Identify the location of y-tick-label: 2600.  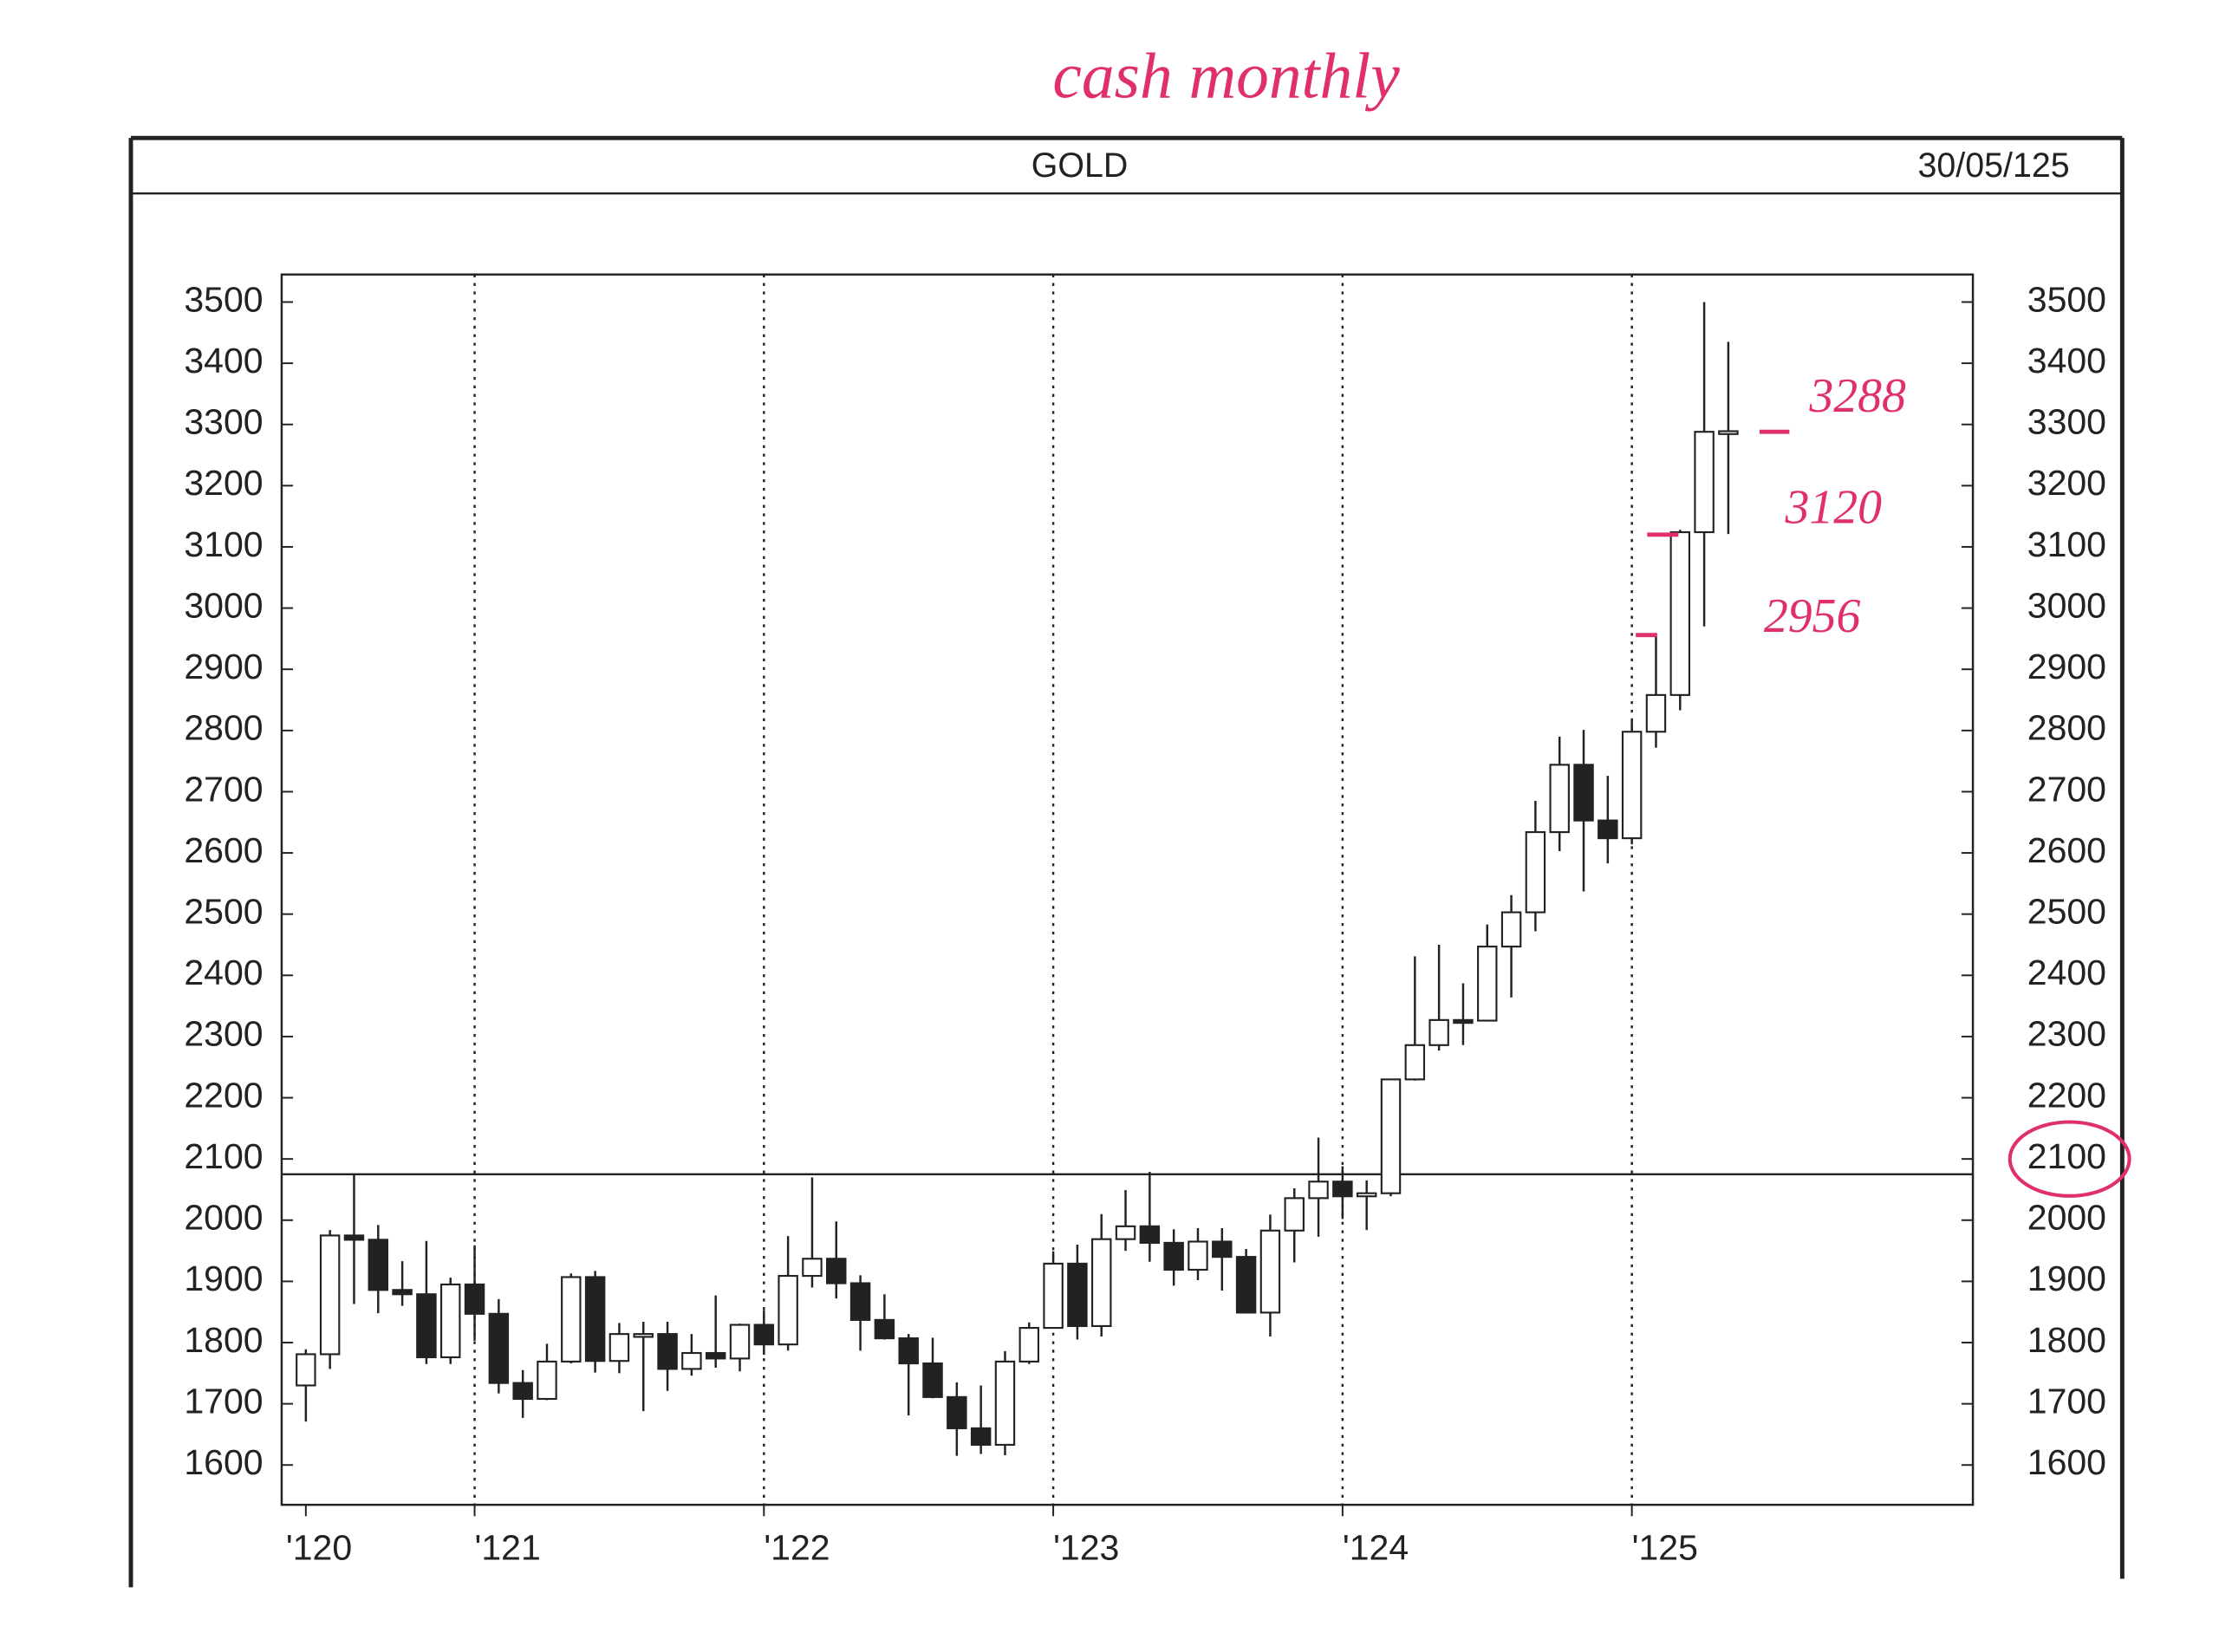
(223, 850).